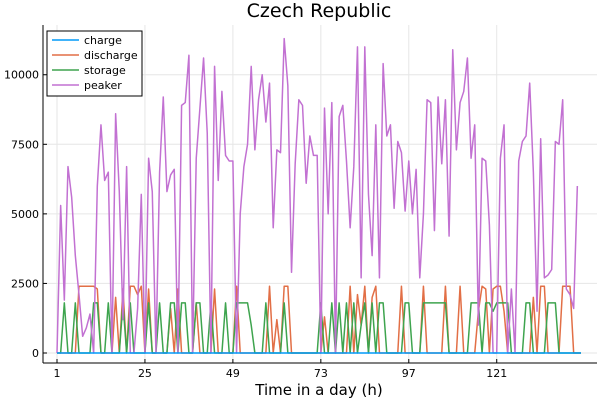 The width and height of the screenshot is (600, 400). Describe the element at coordinates (35, 353) in the screenshot. I see `y-tick-label: 0` at that location.